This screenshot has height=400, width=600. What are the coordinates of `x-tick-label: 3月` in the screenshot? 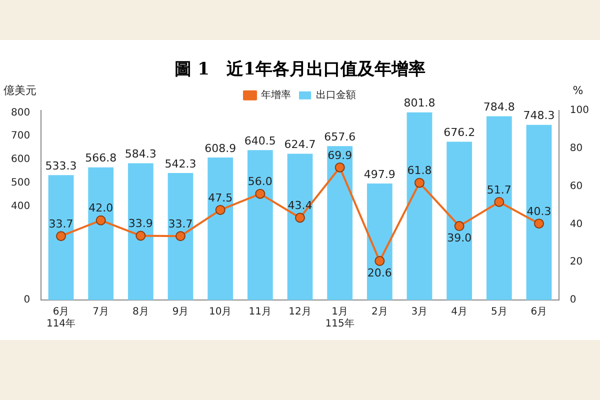 It's located at (419, 312).